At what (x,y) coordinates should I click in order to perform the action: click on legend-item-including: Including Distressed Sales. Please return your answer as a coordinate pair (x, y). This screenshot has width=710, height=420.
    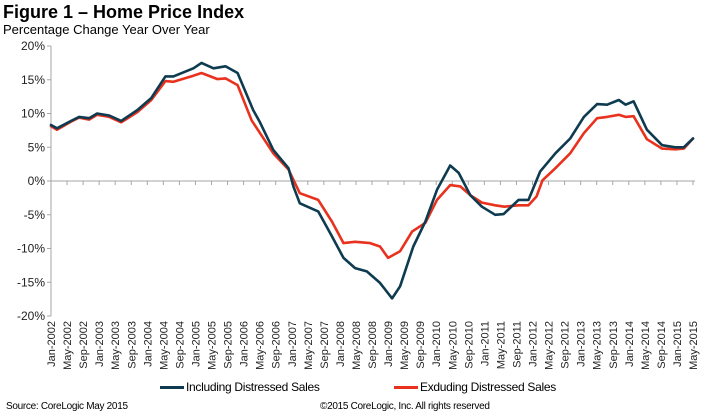
    Looking at the image, I should click on (240, 387).